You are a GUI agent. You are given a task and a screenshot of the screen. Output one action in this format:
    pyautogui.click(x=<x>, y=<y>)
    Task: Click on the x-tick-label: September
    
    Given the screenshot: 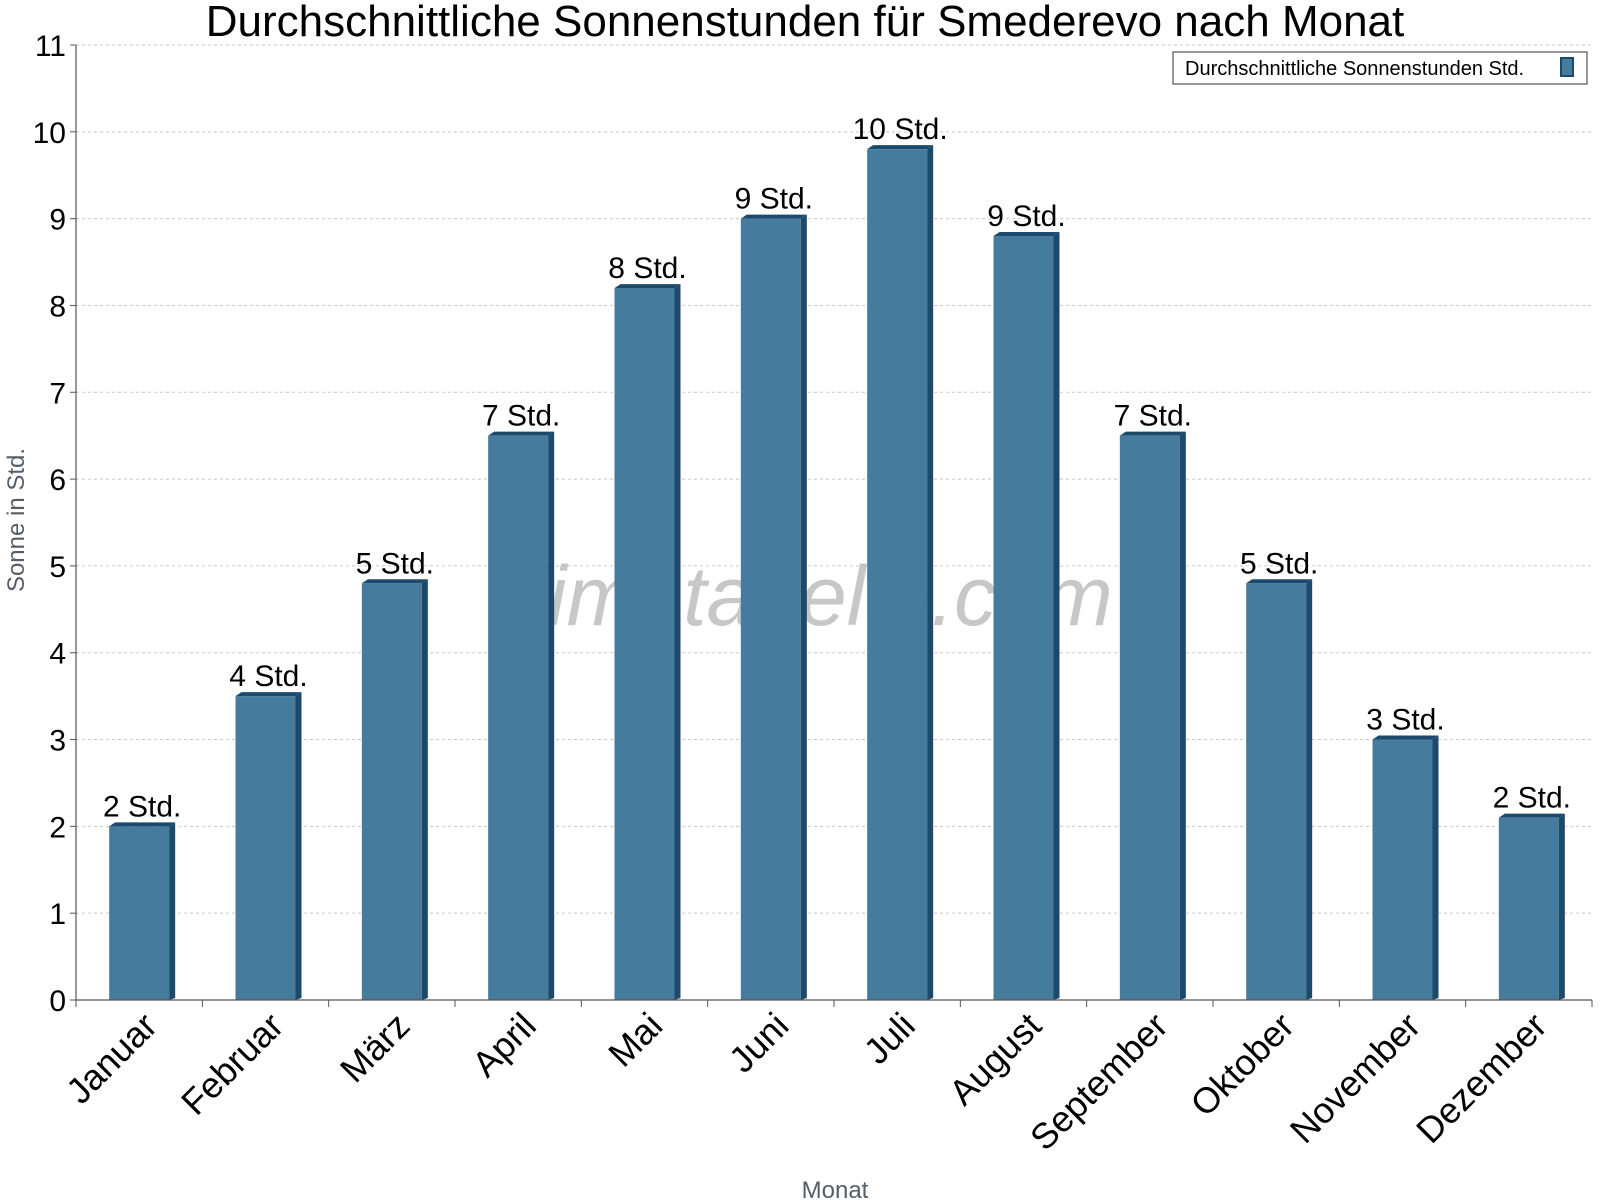 What is the action you would take?
    pyautogui.click(x=1099, y=1082)
    